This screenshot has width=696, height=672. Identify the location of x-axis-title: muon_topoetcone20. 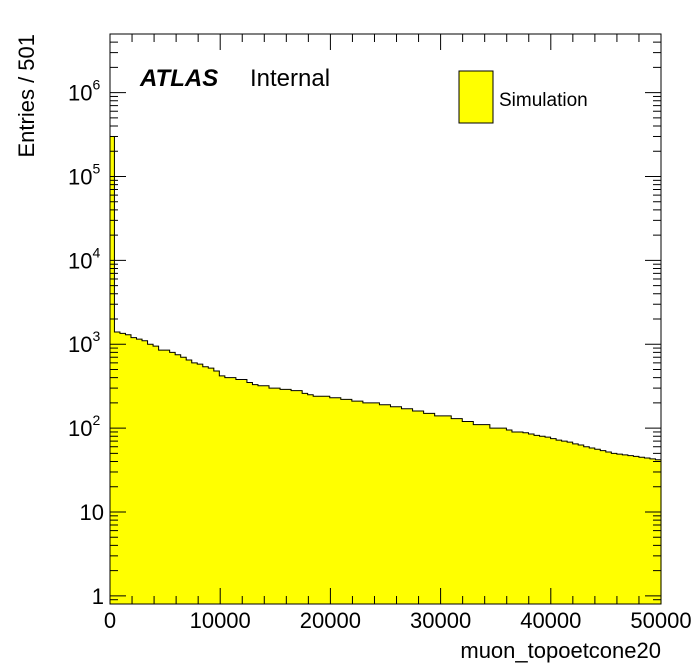
(560, 650).